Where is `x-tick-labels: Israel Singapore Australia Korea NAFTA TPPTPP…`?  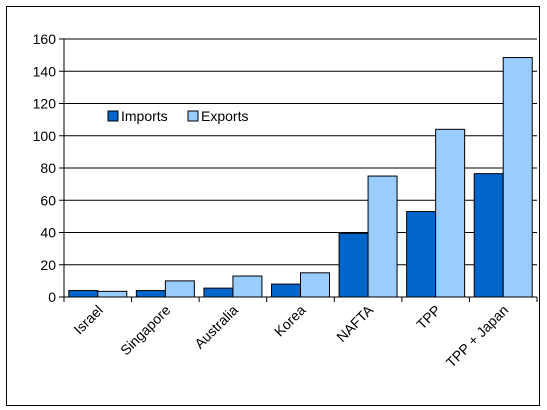 x-tick-labels: Israel Singapore Australia Korea NAFTA TPPTPP… is located at coordinates (290, 335).